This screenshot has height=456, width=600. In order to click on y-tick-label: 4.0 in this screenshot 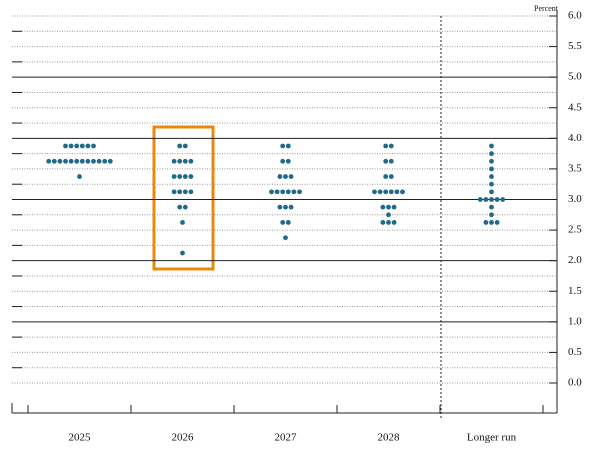, I will do `click(575, 138)`.